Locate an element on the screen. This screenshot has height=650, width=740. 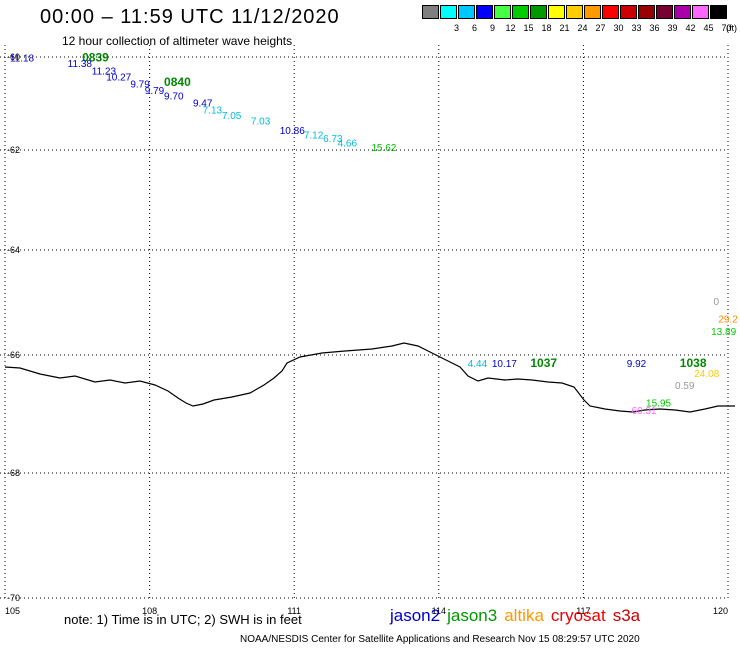
pass-time-label: 0840 is located at coordinates (177, 82).